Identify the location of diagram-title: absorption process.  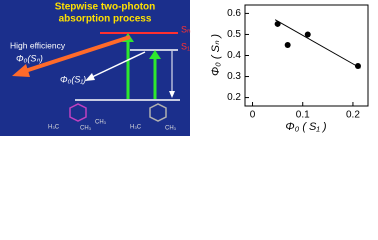
(105, 19).